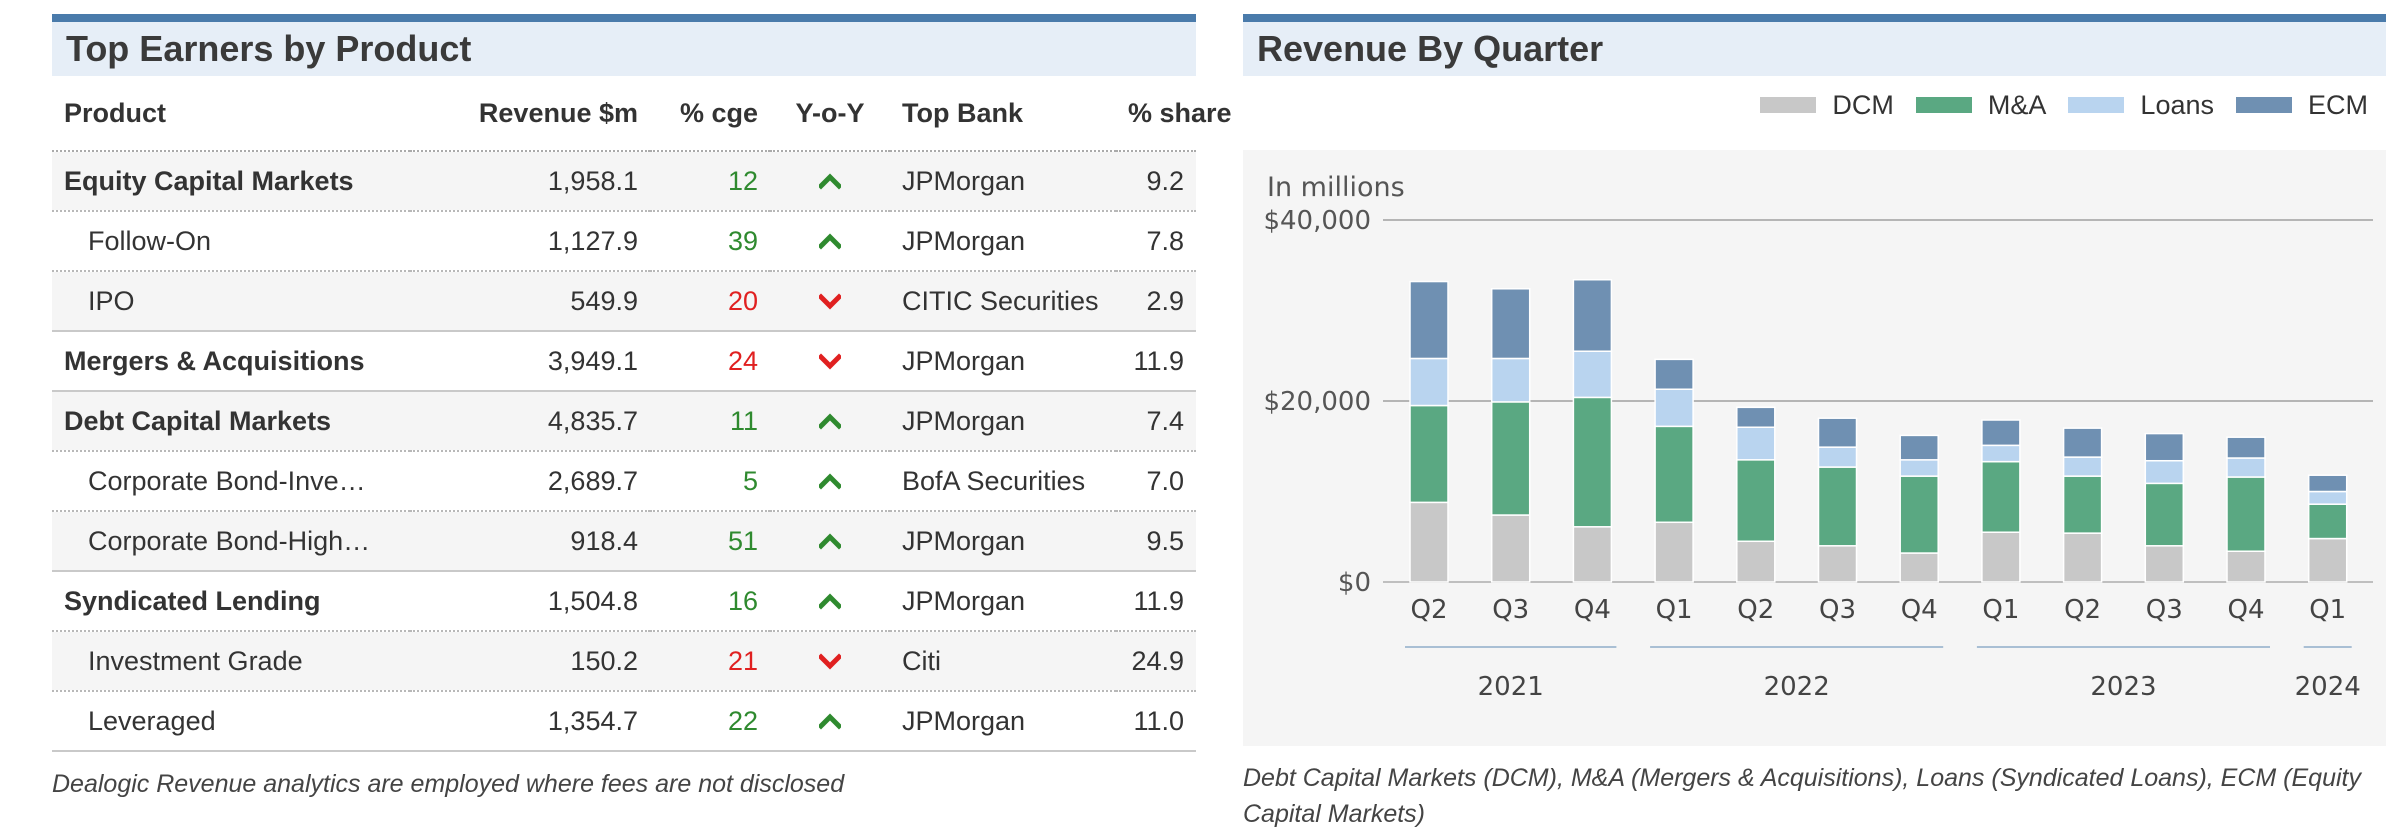  What do you see at coordinates (1156, 541) in the screenshot?
I see `share-cell: 9.5` at bounding box center [1156, 541].